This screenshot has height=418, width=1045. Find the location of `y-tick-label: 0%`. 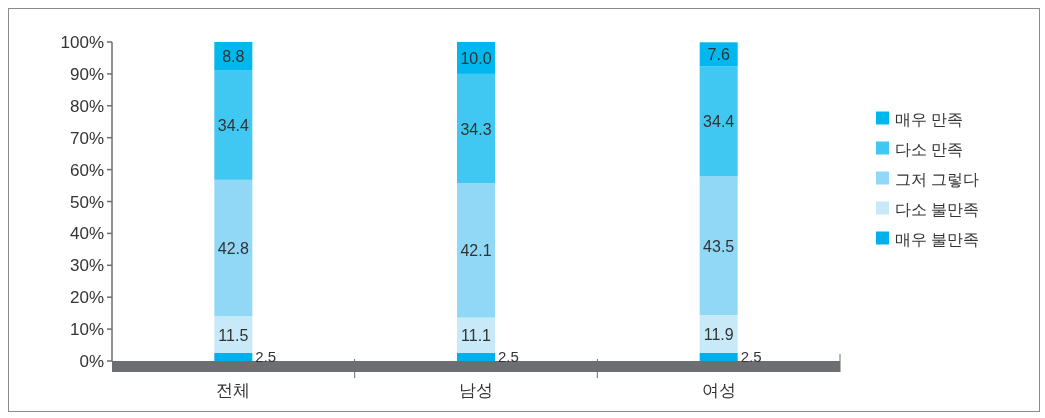

y-tick-label: 0% is located at coordinates (91, 361).